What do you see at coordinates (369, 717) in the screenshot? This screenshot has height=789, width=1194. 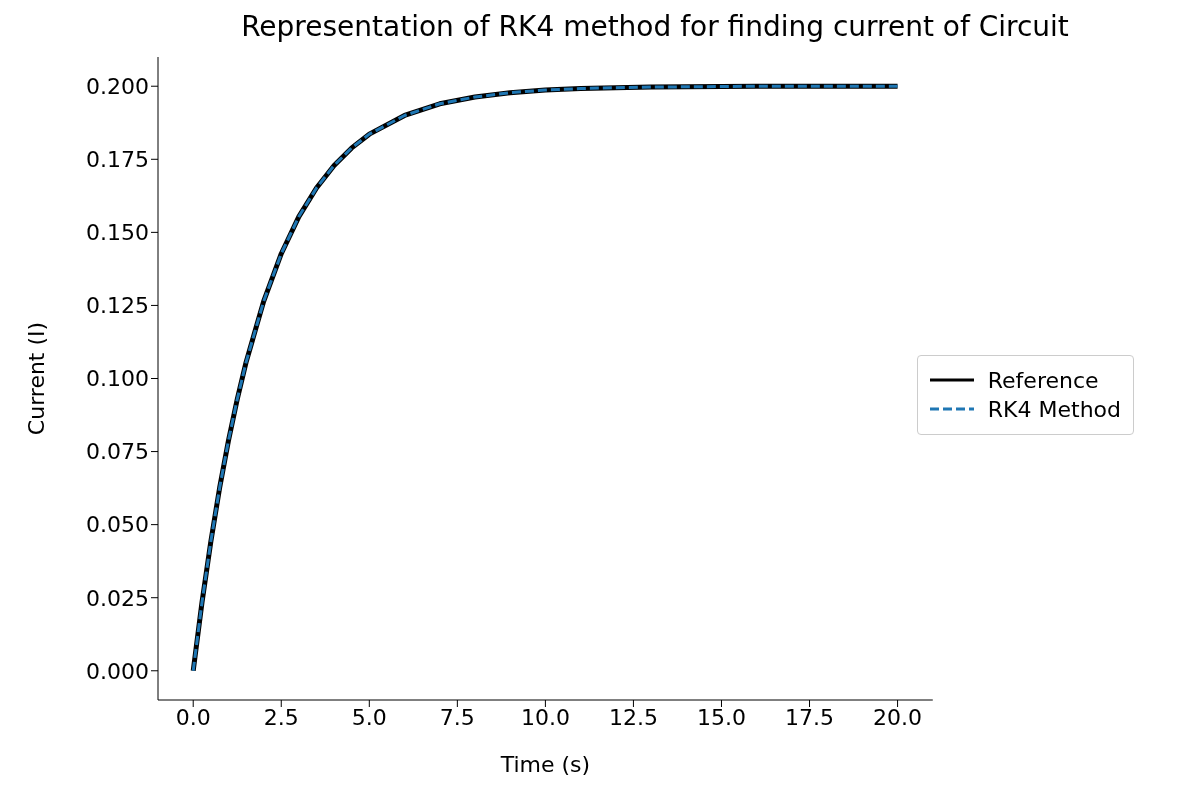 I see `x-tick-label: 5.0` at bounding box center [369, 717].